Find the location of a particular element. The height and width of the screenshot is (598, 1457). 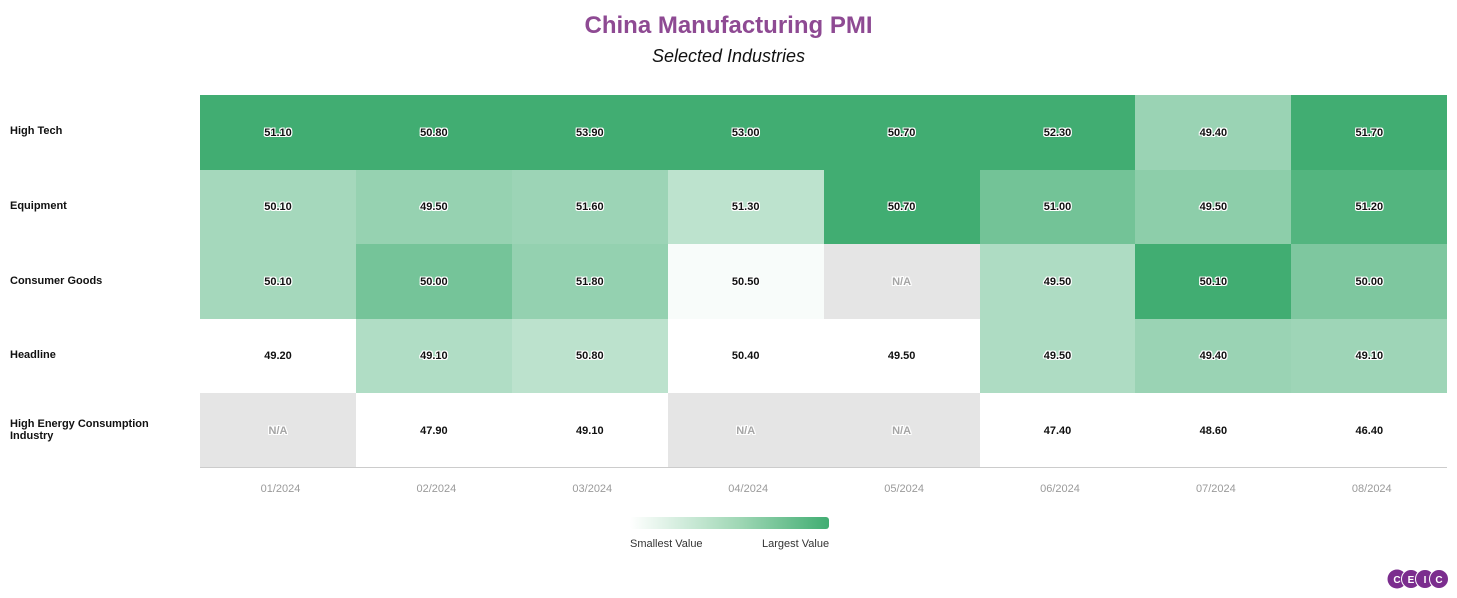

cell-value: 47.40 is located at coordinates (1057, 430).